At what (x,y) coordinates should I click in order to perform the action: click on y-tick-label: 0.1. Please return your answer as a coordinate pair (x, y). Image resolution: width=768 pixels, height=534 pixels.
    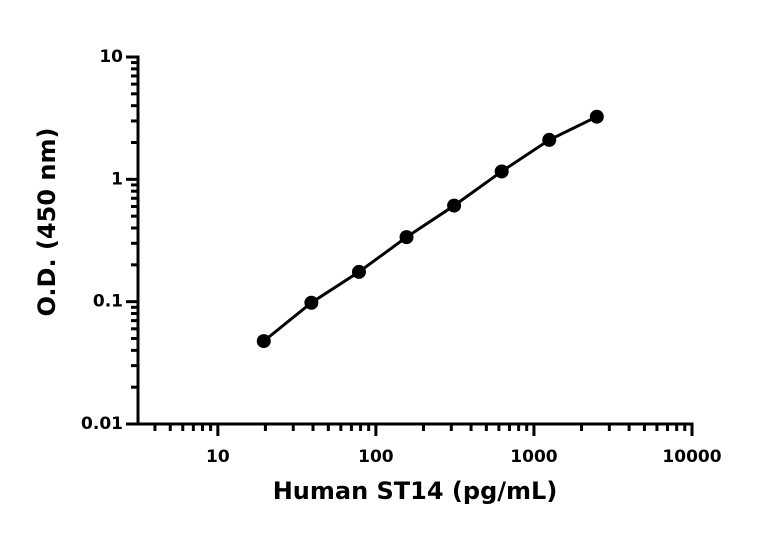
    Looking at the image, I should click on (108, 302).